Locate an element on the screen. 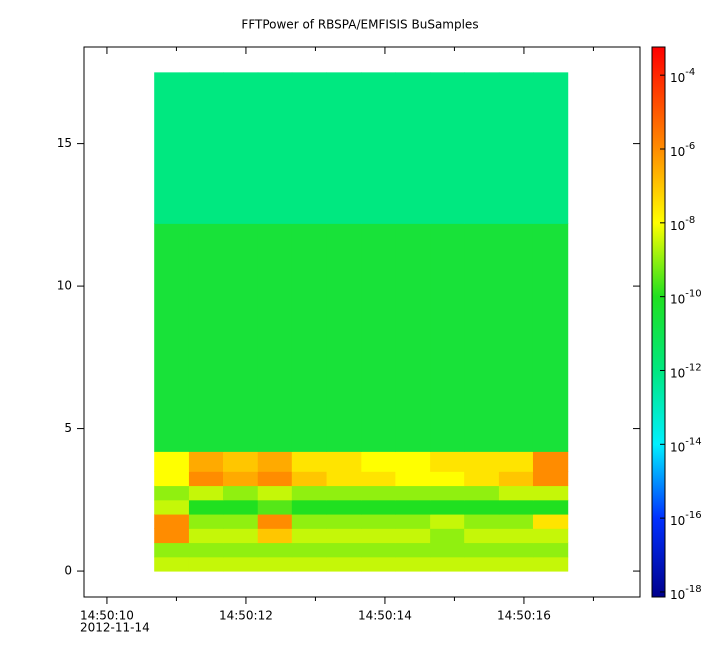 This screenshot has height=656, width=724. colorbar-tick-label: 10⁻⁸ is located at coordinates (682, 224).